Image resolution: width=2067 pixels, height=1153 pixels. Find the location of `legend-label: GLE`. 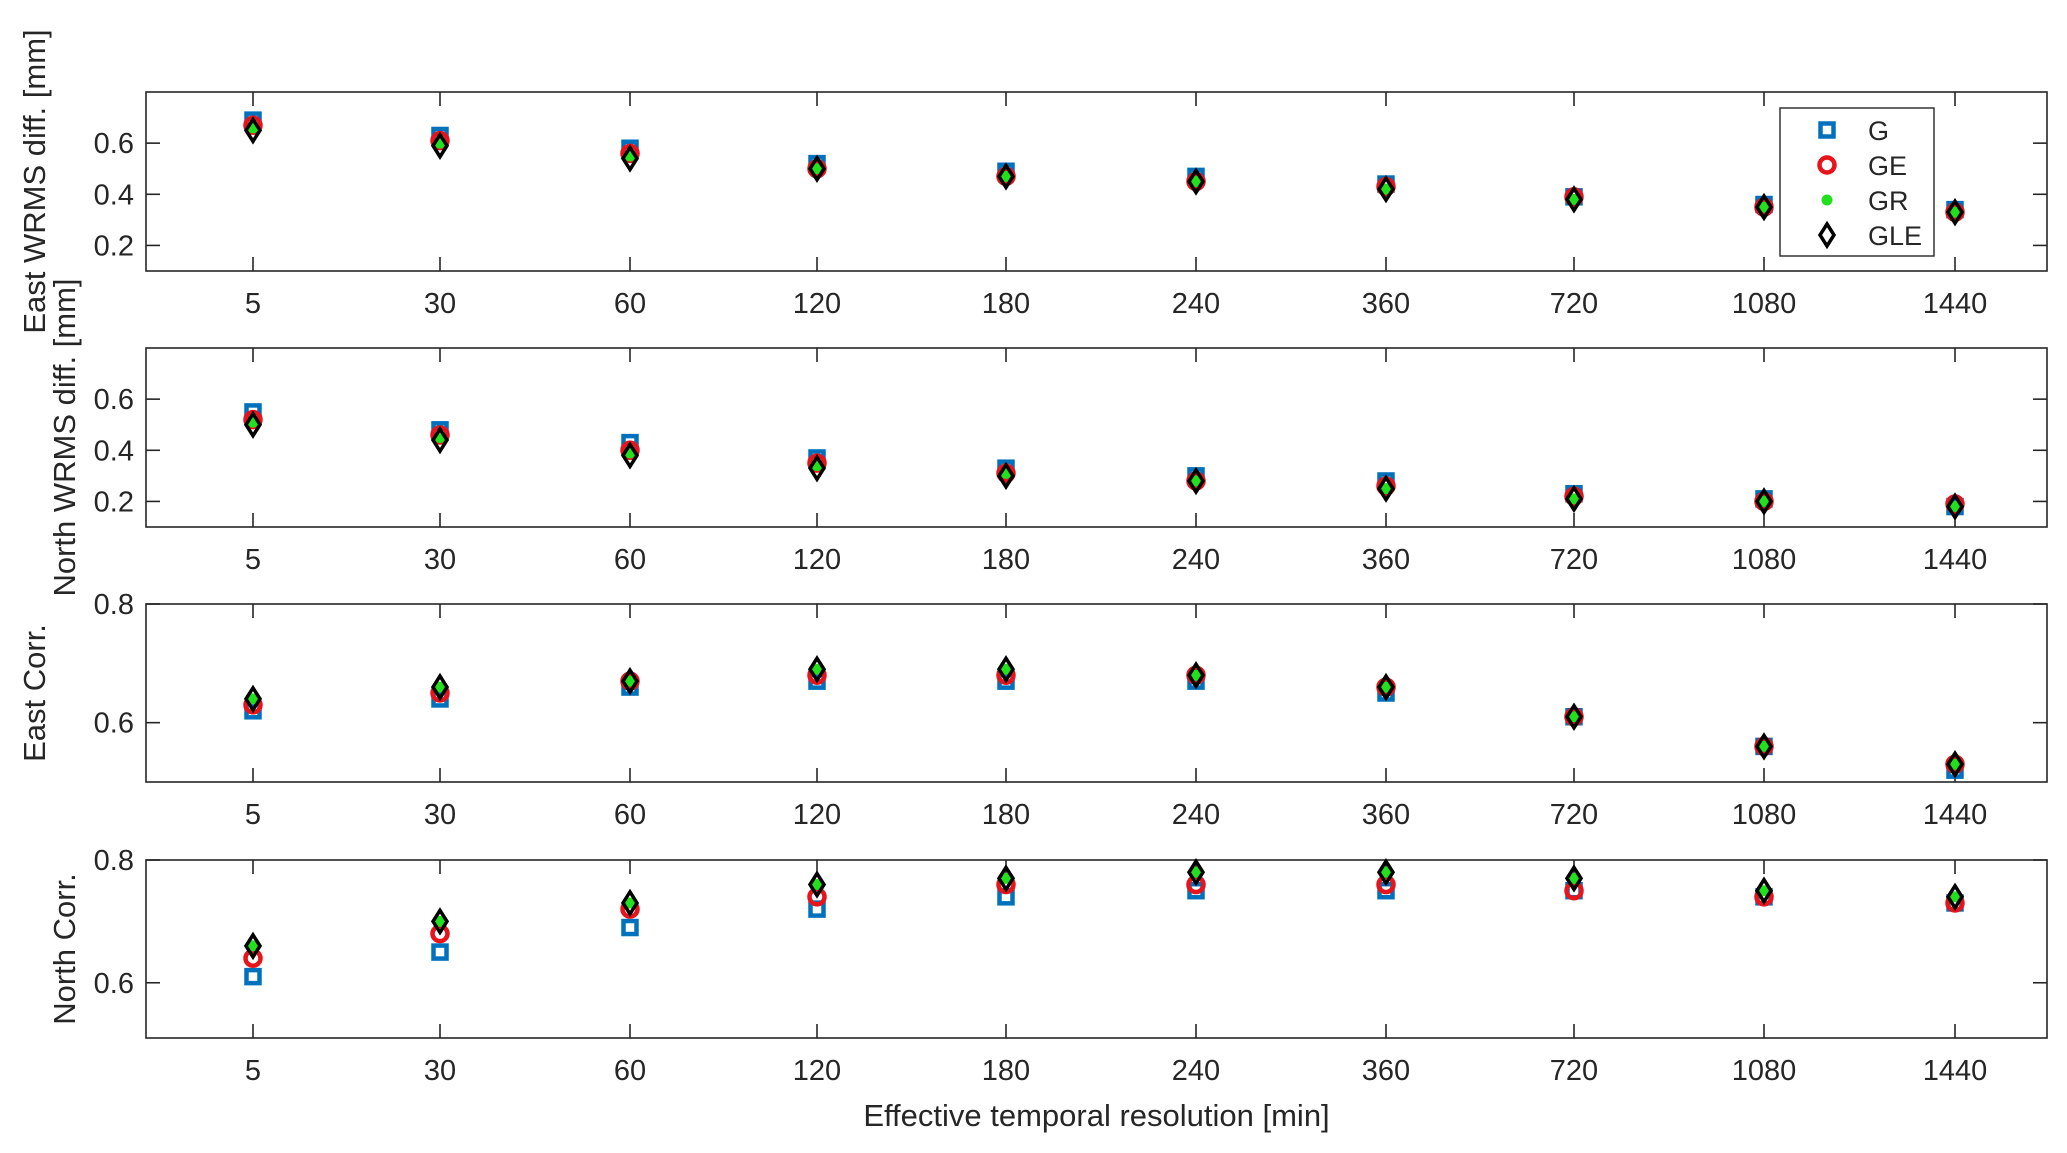

legend-label: GLE is located at coordinates (1895, 236).